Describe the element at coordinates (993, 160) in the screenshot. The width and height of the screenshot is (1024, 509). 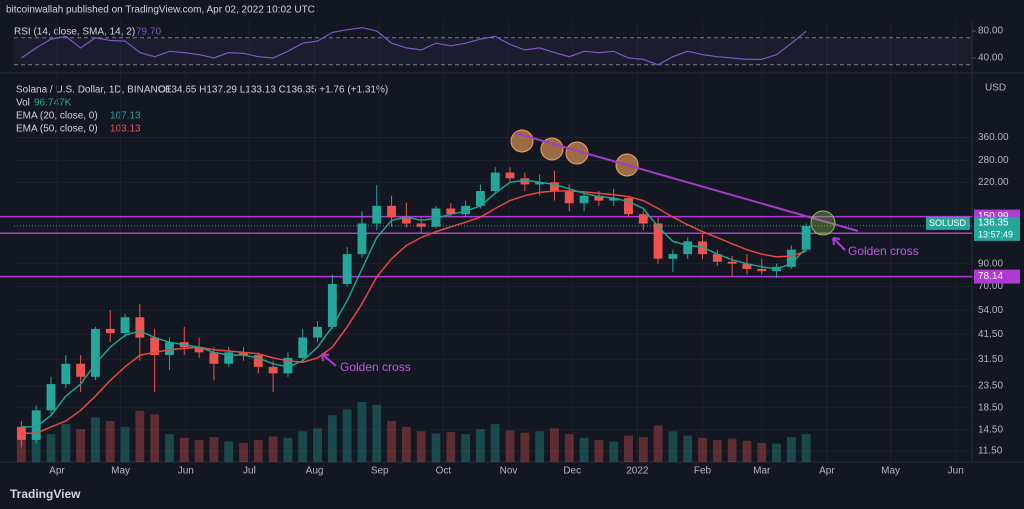
I see `y-tick-label: 280.00` at that location.